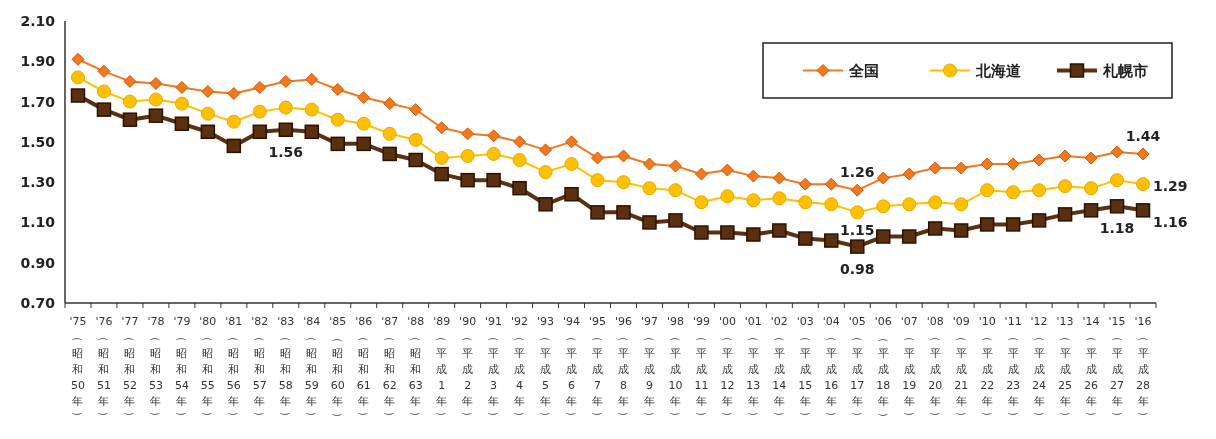 Image resolution: width=1216 pixels, height=439 pixels. I want to click on x-tick-label: '91（平成3年）, so click(494, 368).